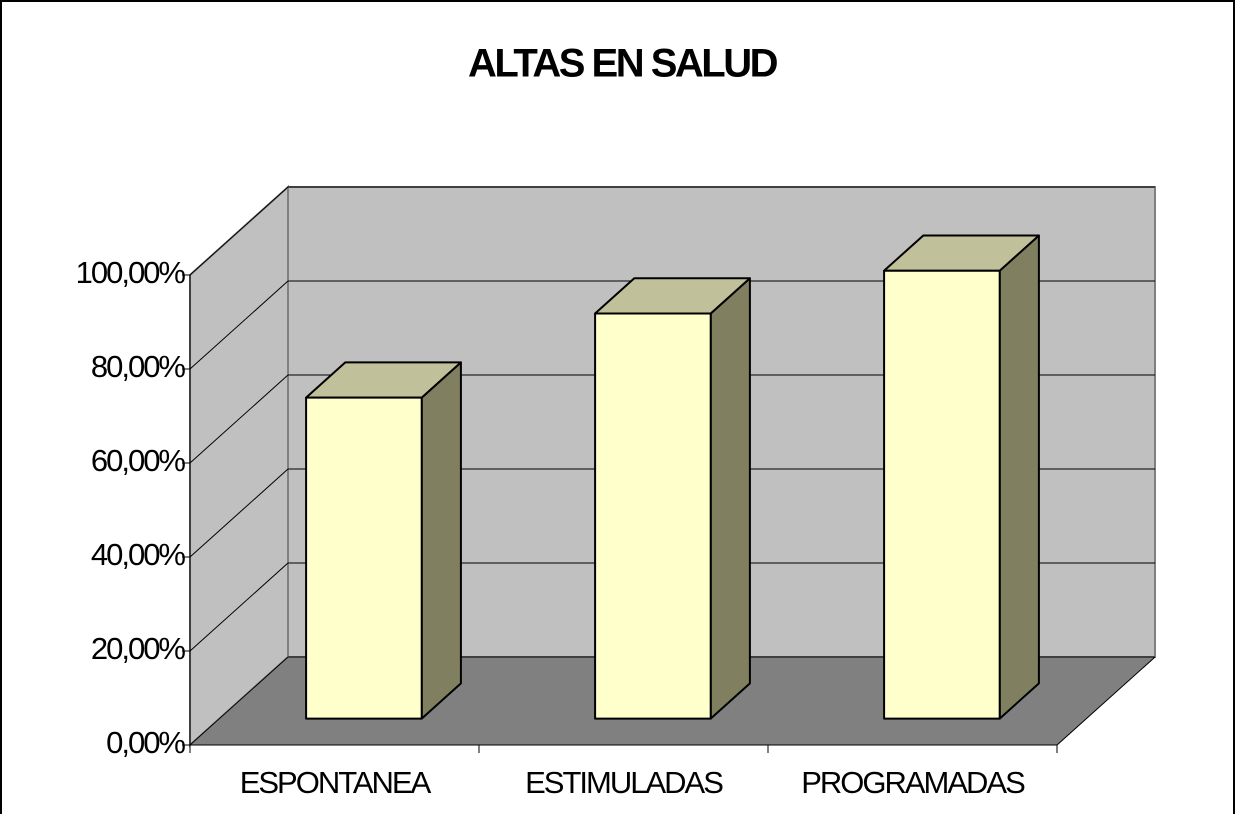 The image size is (1235, 814). What do you see at coordinates (336, 782) in the screenshot?
I see `x-tick-label: ESPONTANEA` at bounding box center [336, 782].